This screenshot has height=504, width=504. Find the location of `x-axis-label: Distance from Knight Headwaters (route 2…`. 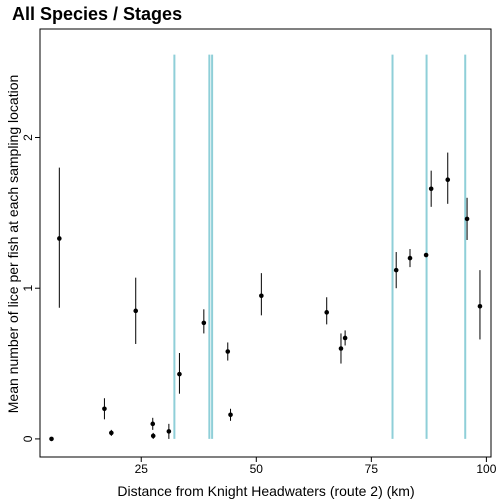

x-axis-label: Distance from Knight Headwaters (route 2… is located at coordinates (265, 491).